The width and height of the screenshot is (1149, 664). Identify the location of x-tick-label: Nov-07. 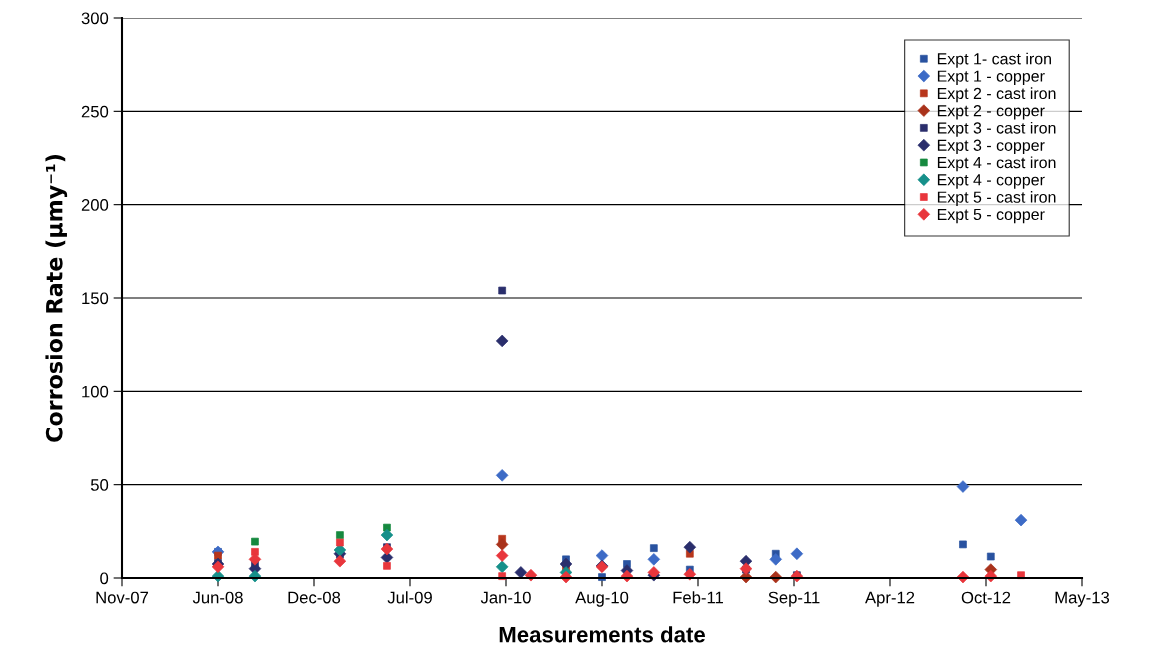
(122, 597).